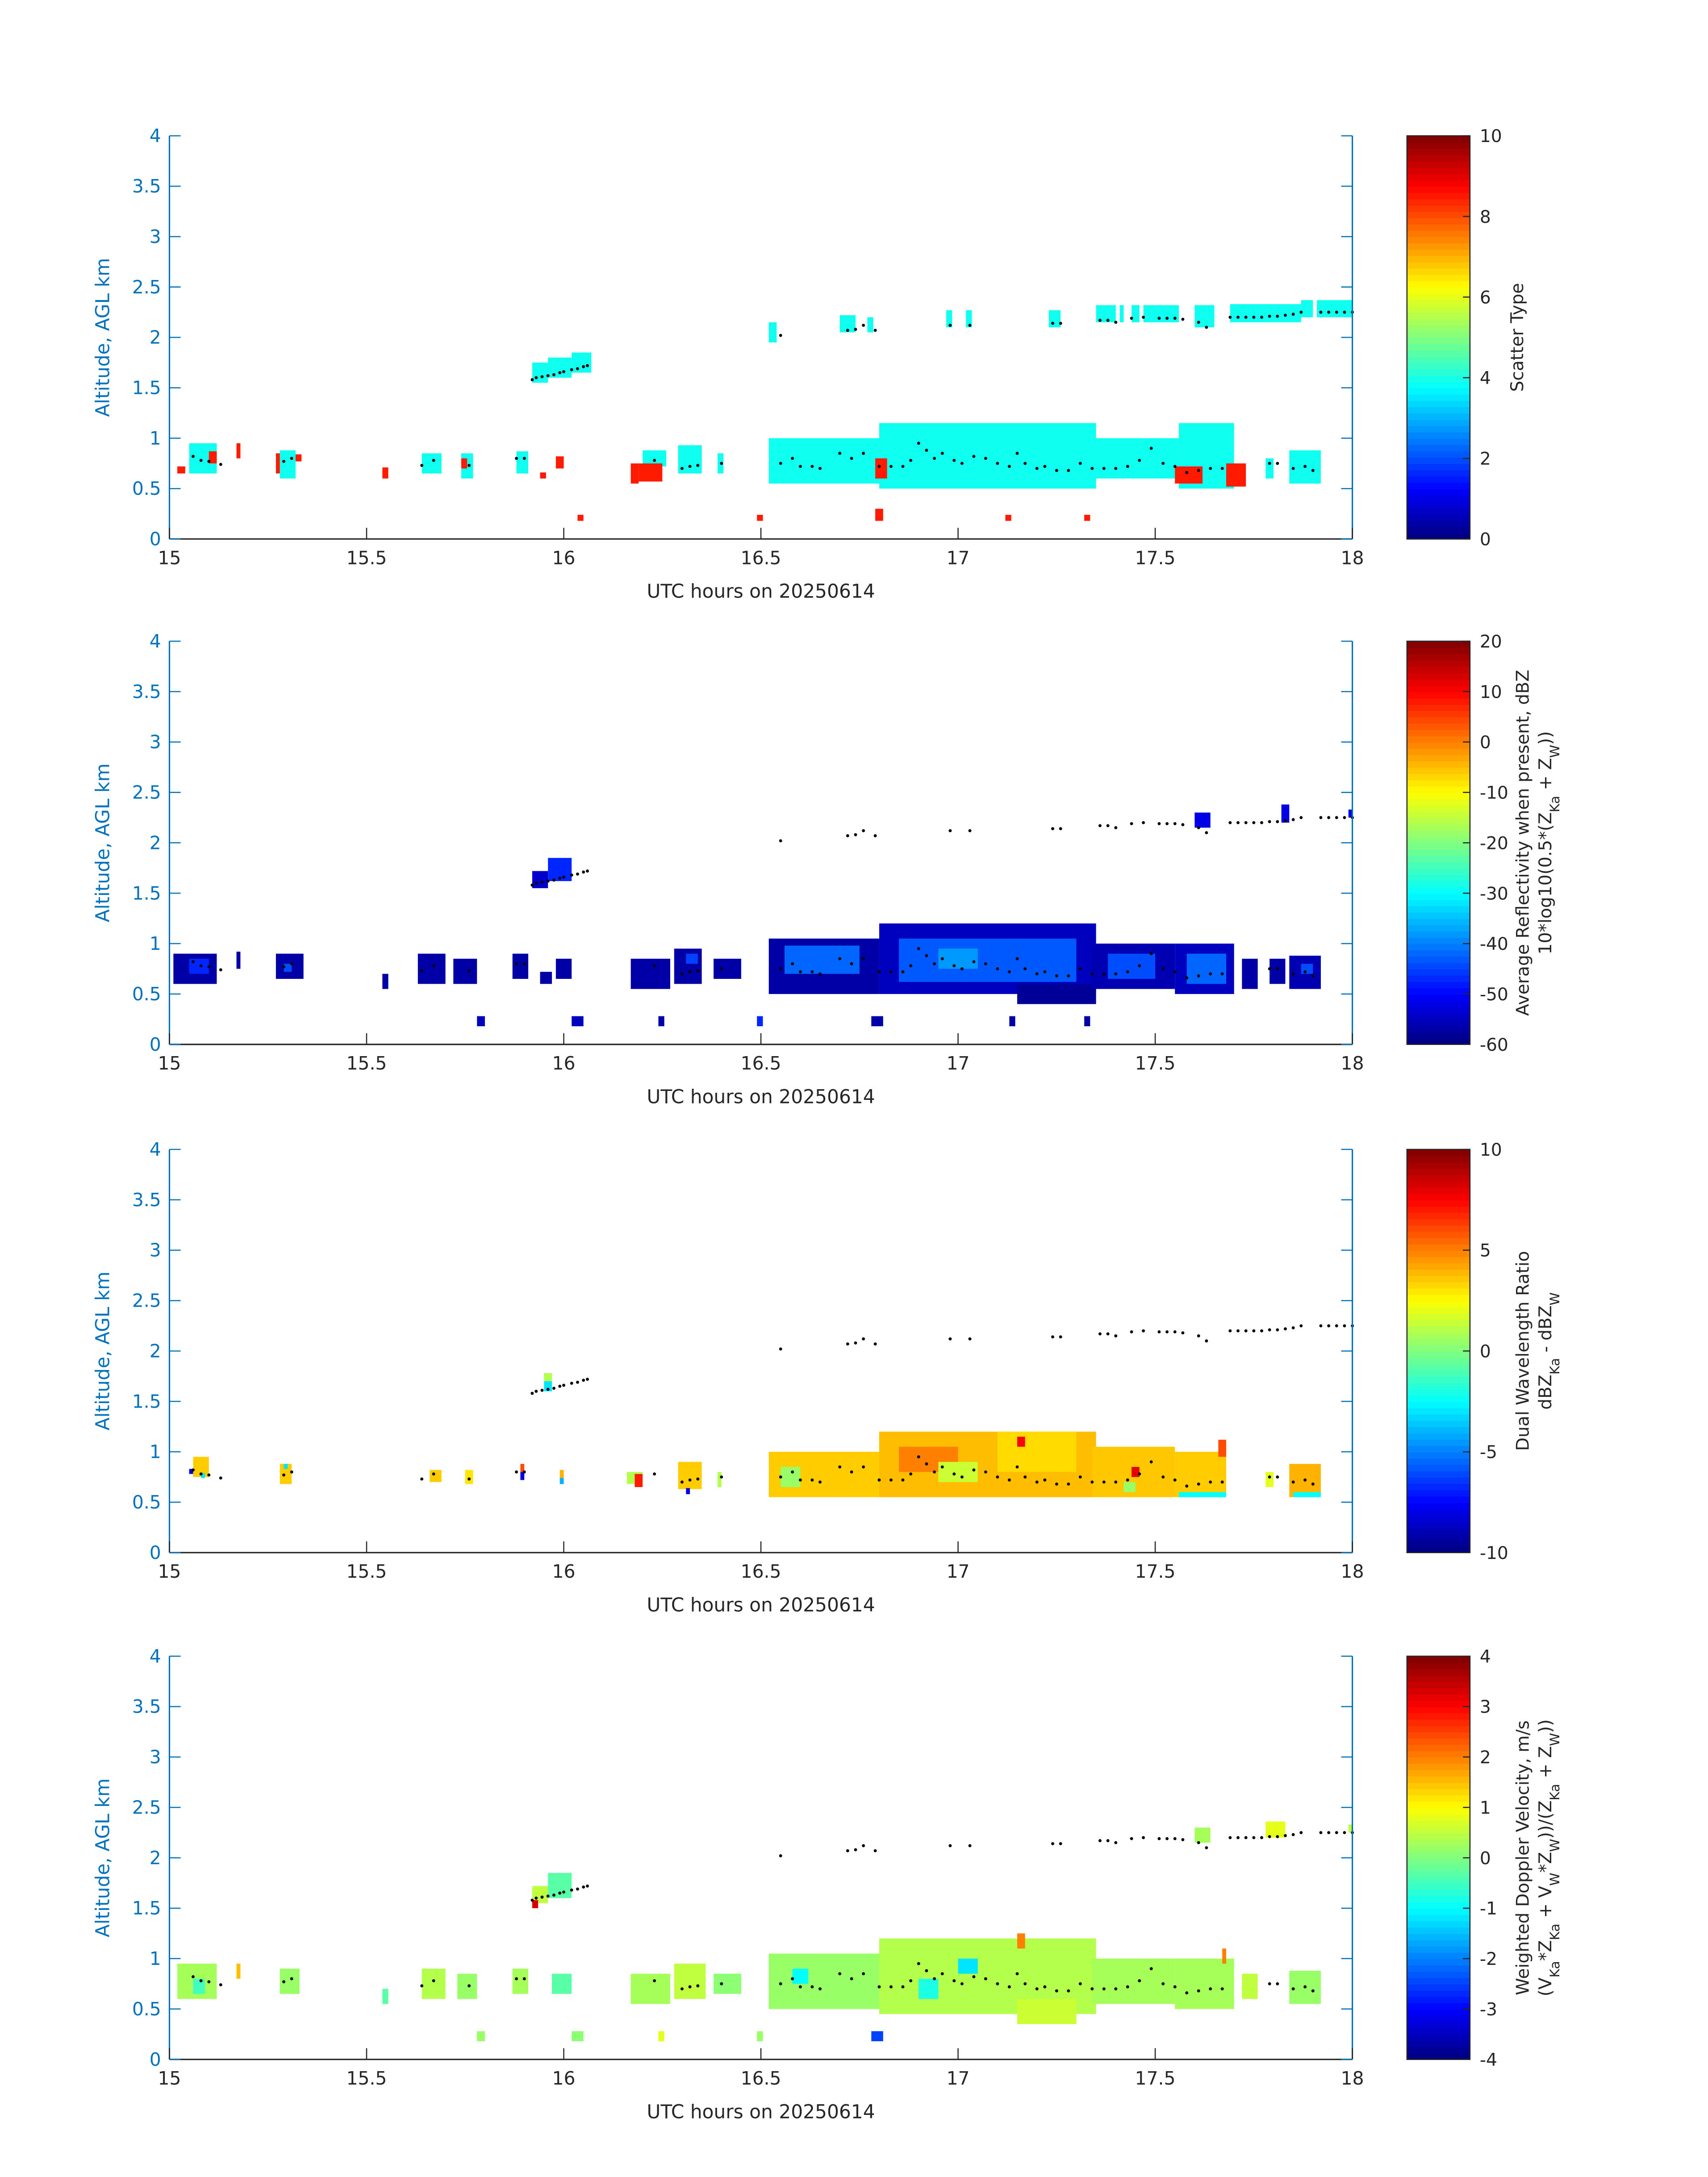 The height and width of the screenshot is (2177, 1708). I want to click on y-tick-label: 2, so click(155, 842).